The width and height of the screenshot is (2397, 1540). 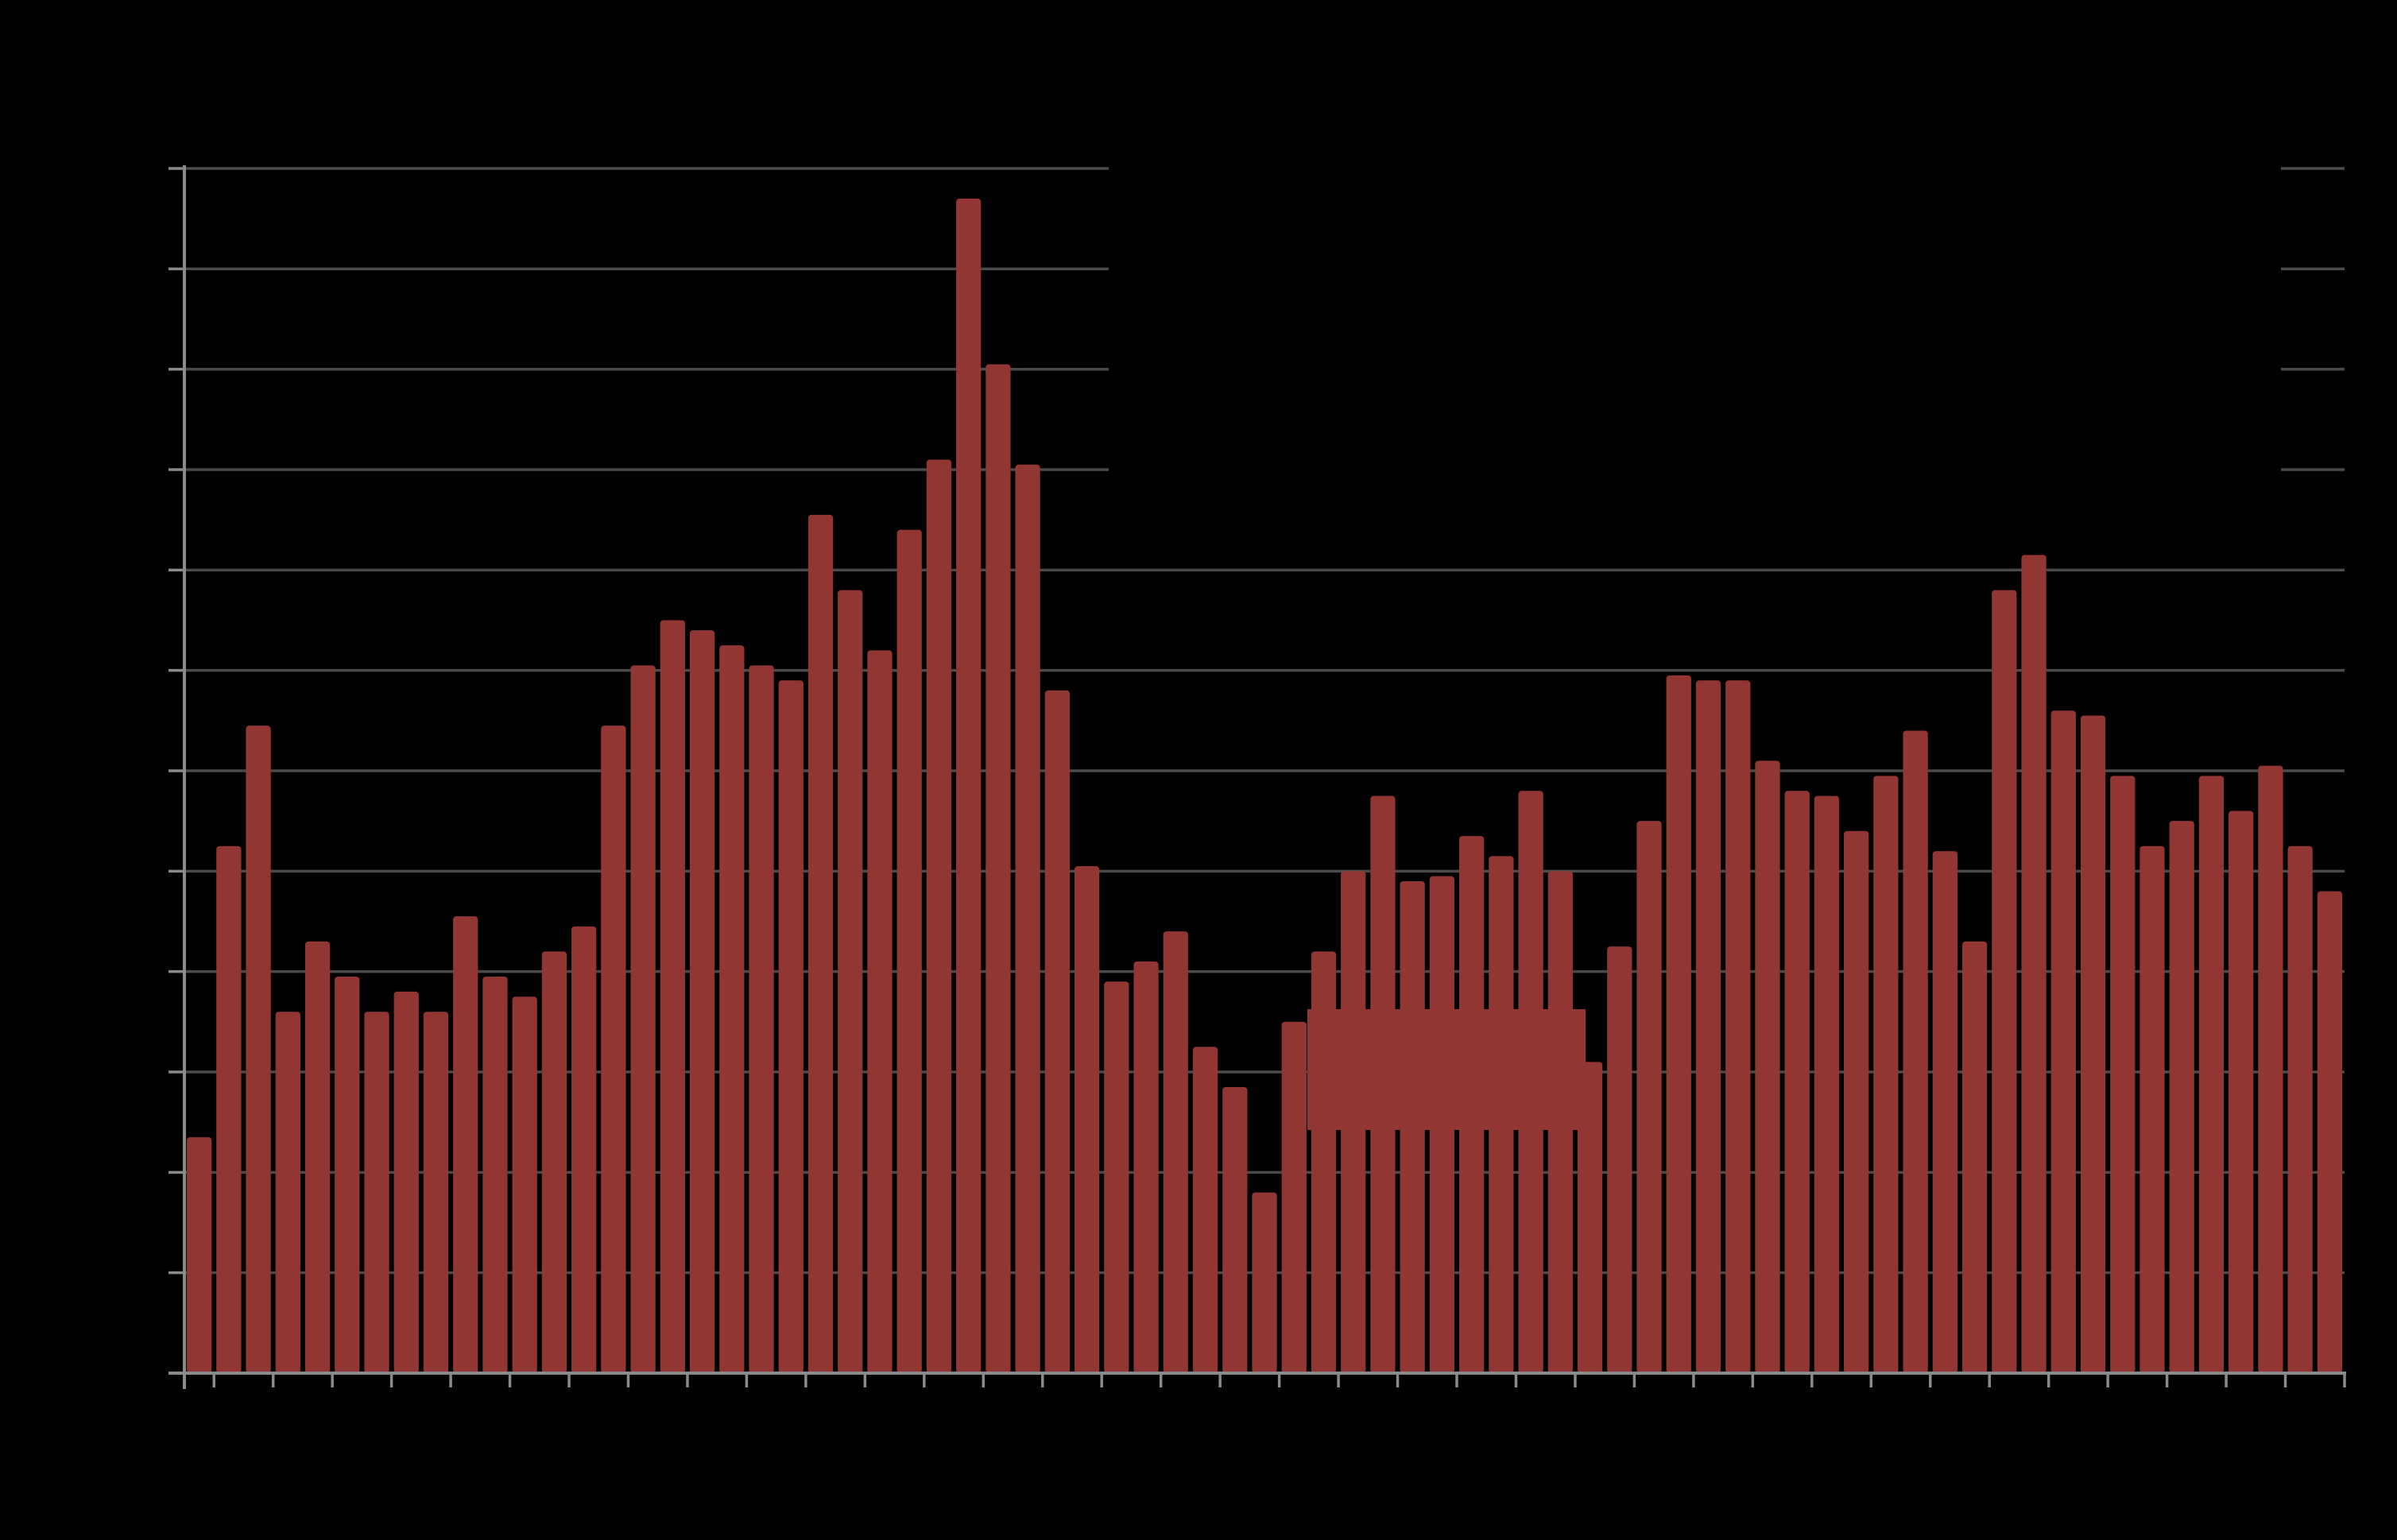 I want to click on annotation-box, so click(x=1446, y=1069).